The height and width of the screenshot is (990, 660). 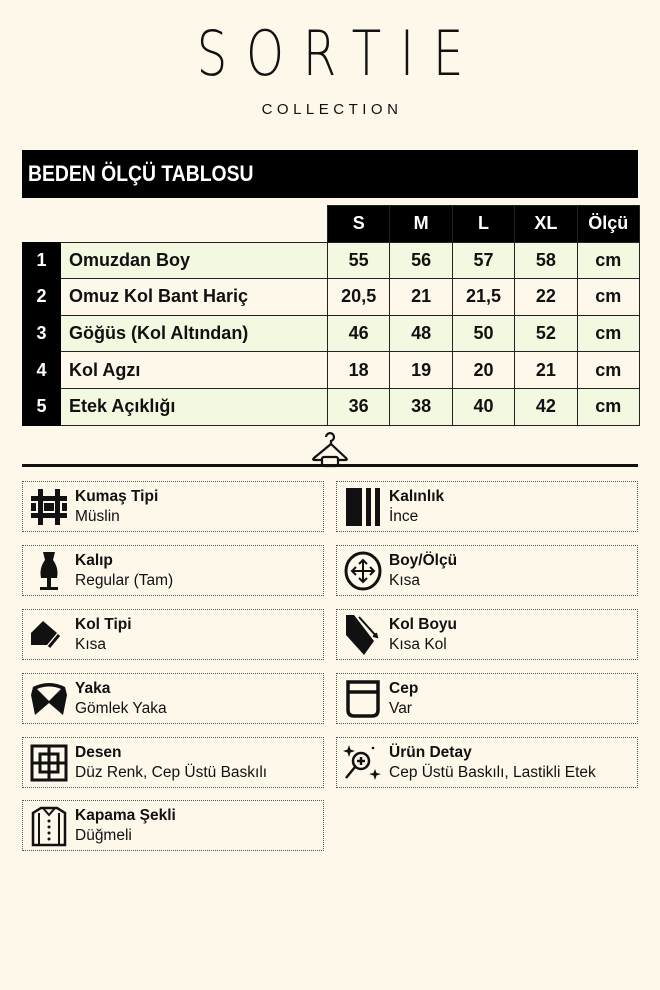 I want to click on feature-card: Boy/Ölçü Kısa, so click(x=487, y=570).